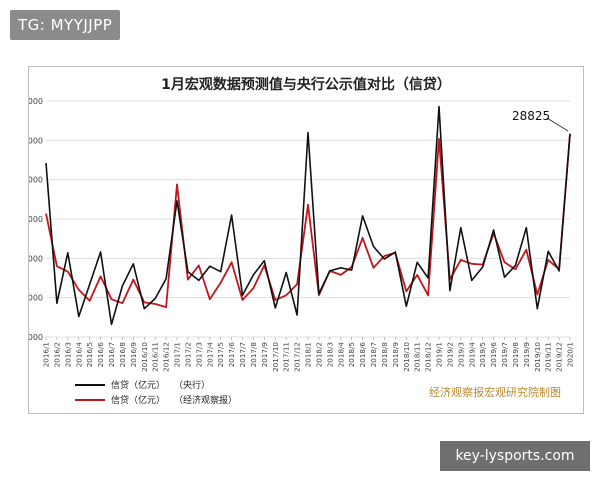 The image size is (600, 480). Describe the element at coordinates (187, 354) in the screenshot. I see `x-tick-label: 2017/2` at that location.